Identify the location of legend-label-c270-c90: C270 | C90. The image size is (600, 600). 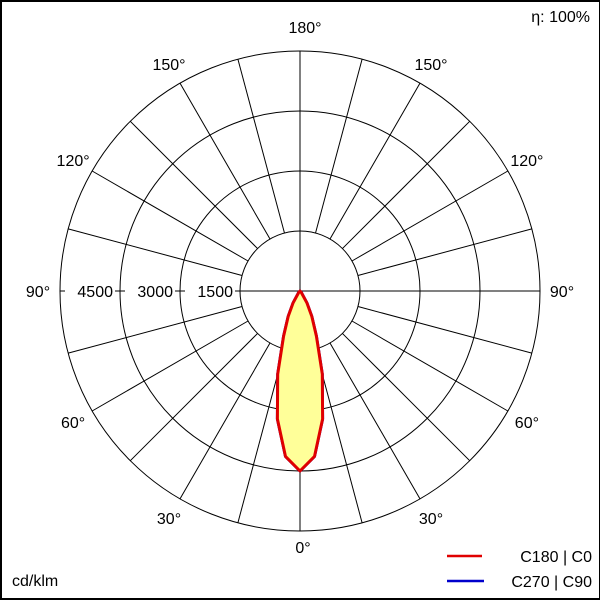
(551, 582).